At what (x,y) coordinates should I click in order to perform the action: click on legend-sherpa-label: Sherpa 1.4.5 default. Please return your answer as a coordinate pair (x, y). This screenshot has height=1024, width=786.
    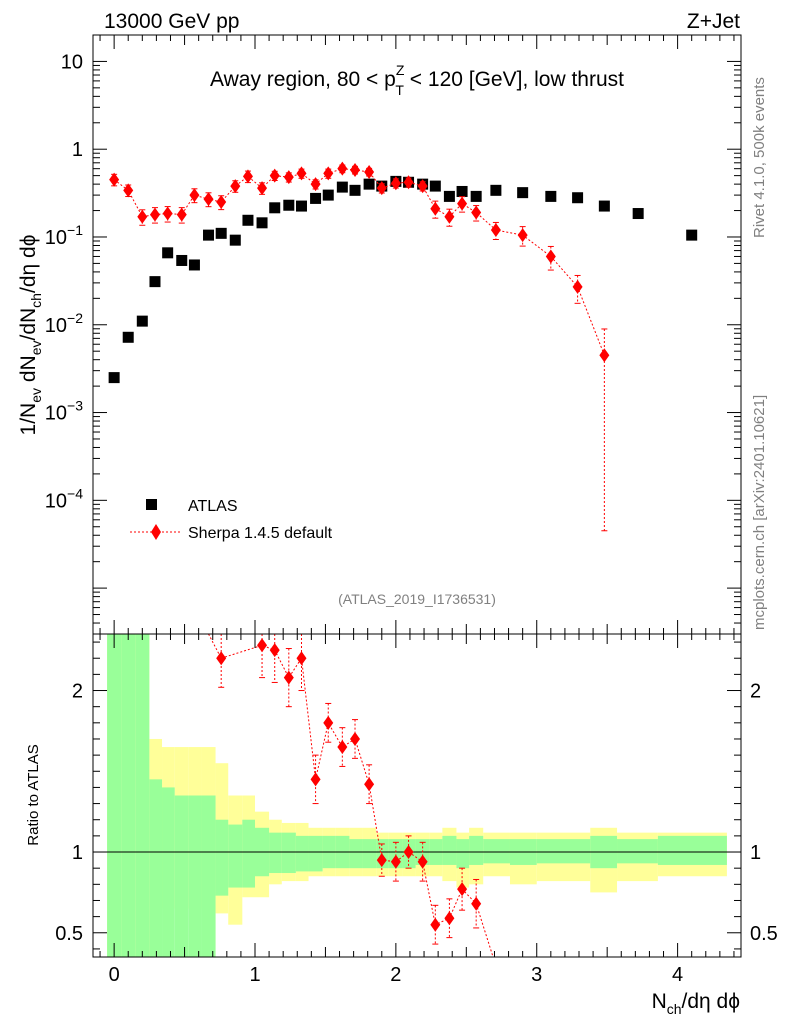
    Looking at the image, I should click on (260, 533).